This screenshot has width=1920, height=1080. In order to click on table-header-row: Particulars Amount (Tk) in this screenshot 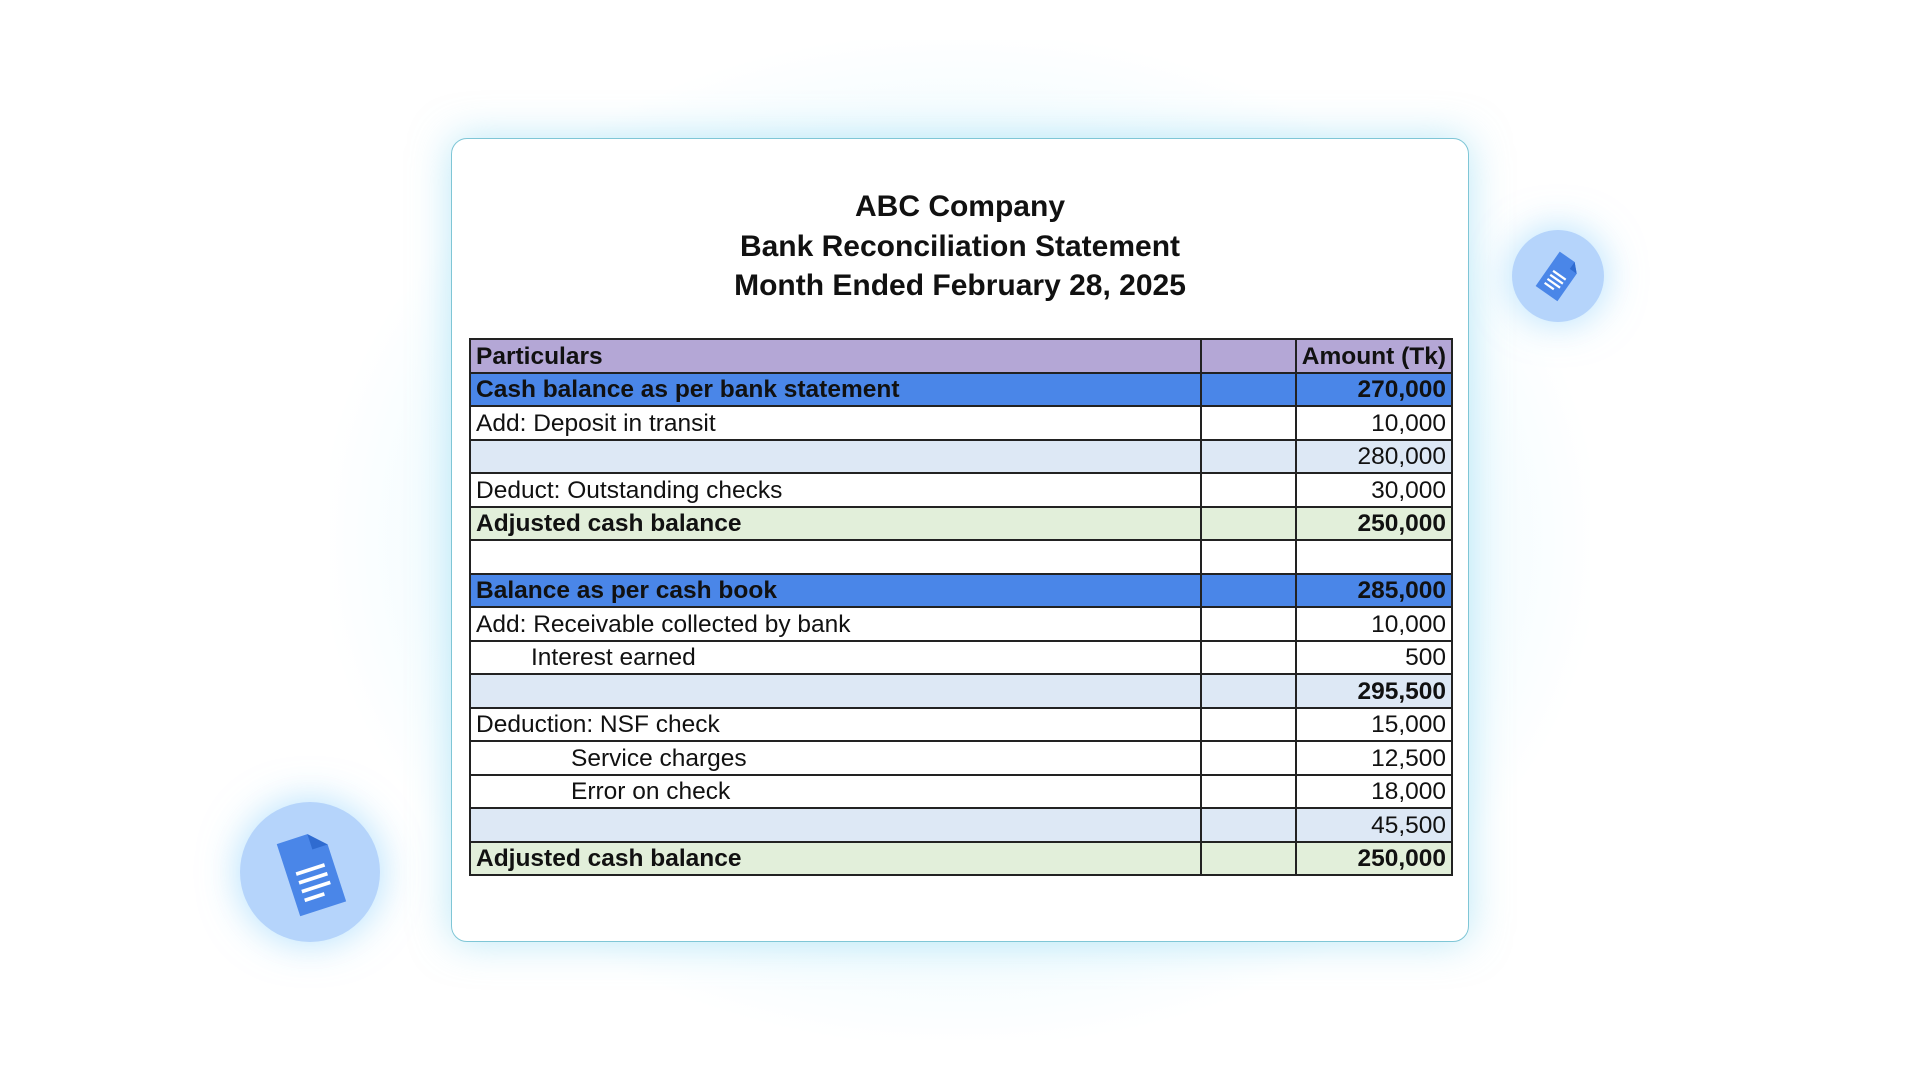, I will do `click(961, 356)`.